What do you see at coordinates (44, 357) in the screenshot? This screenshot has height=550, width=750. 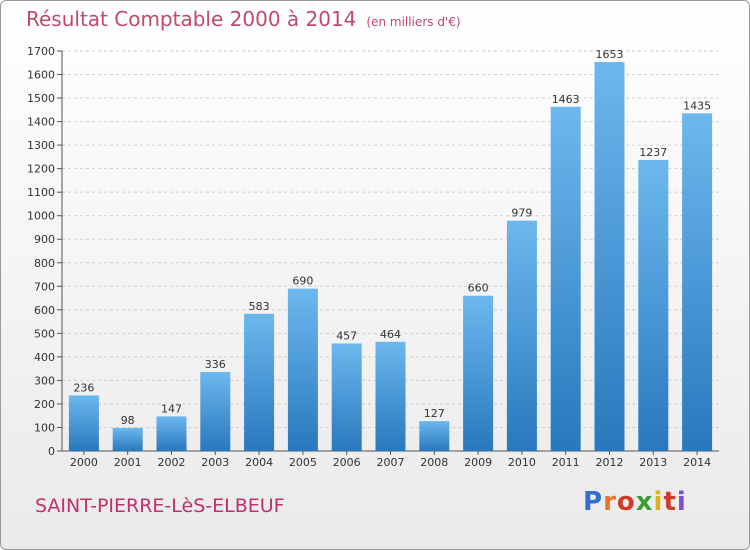 I see `y-tick-label: 400` at bounding box center [44, 357].